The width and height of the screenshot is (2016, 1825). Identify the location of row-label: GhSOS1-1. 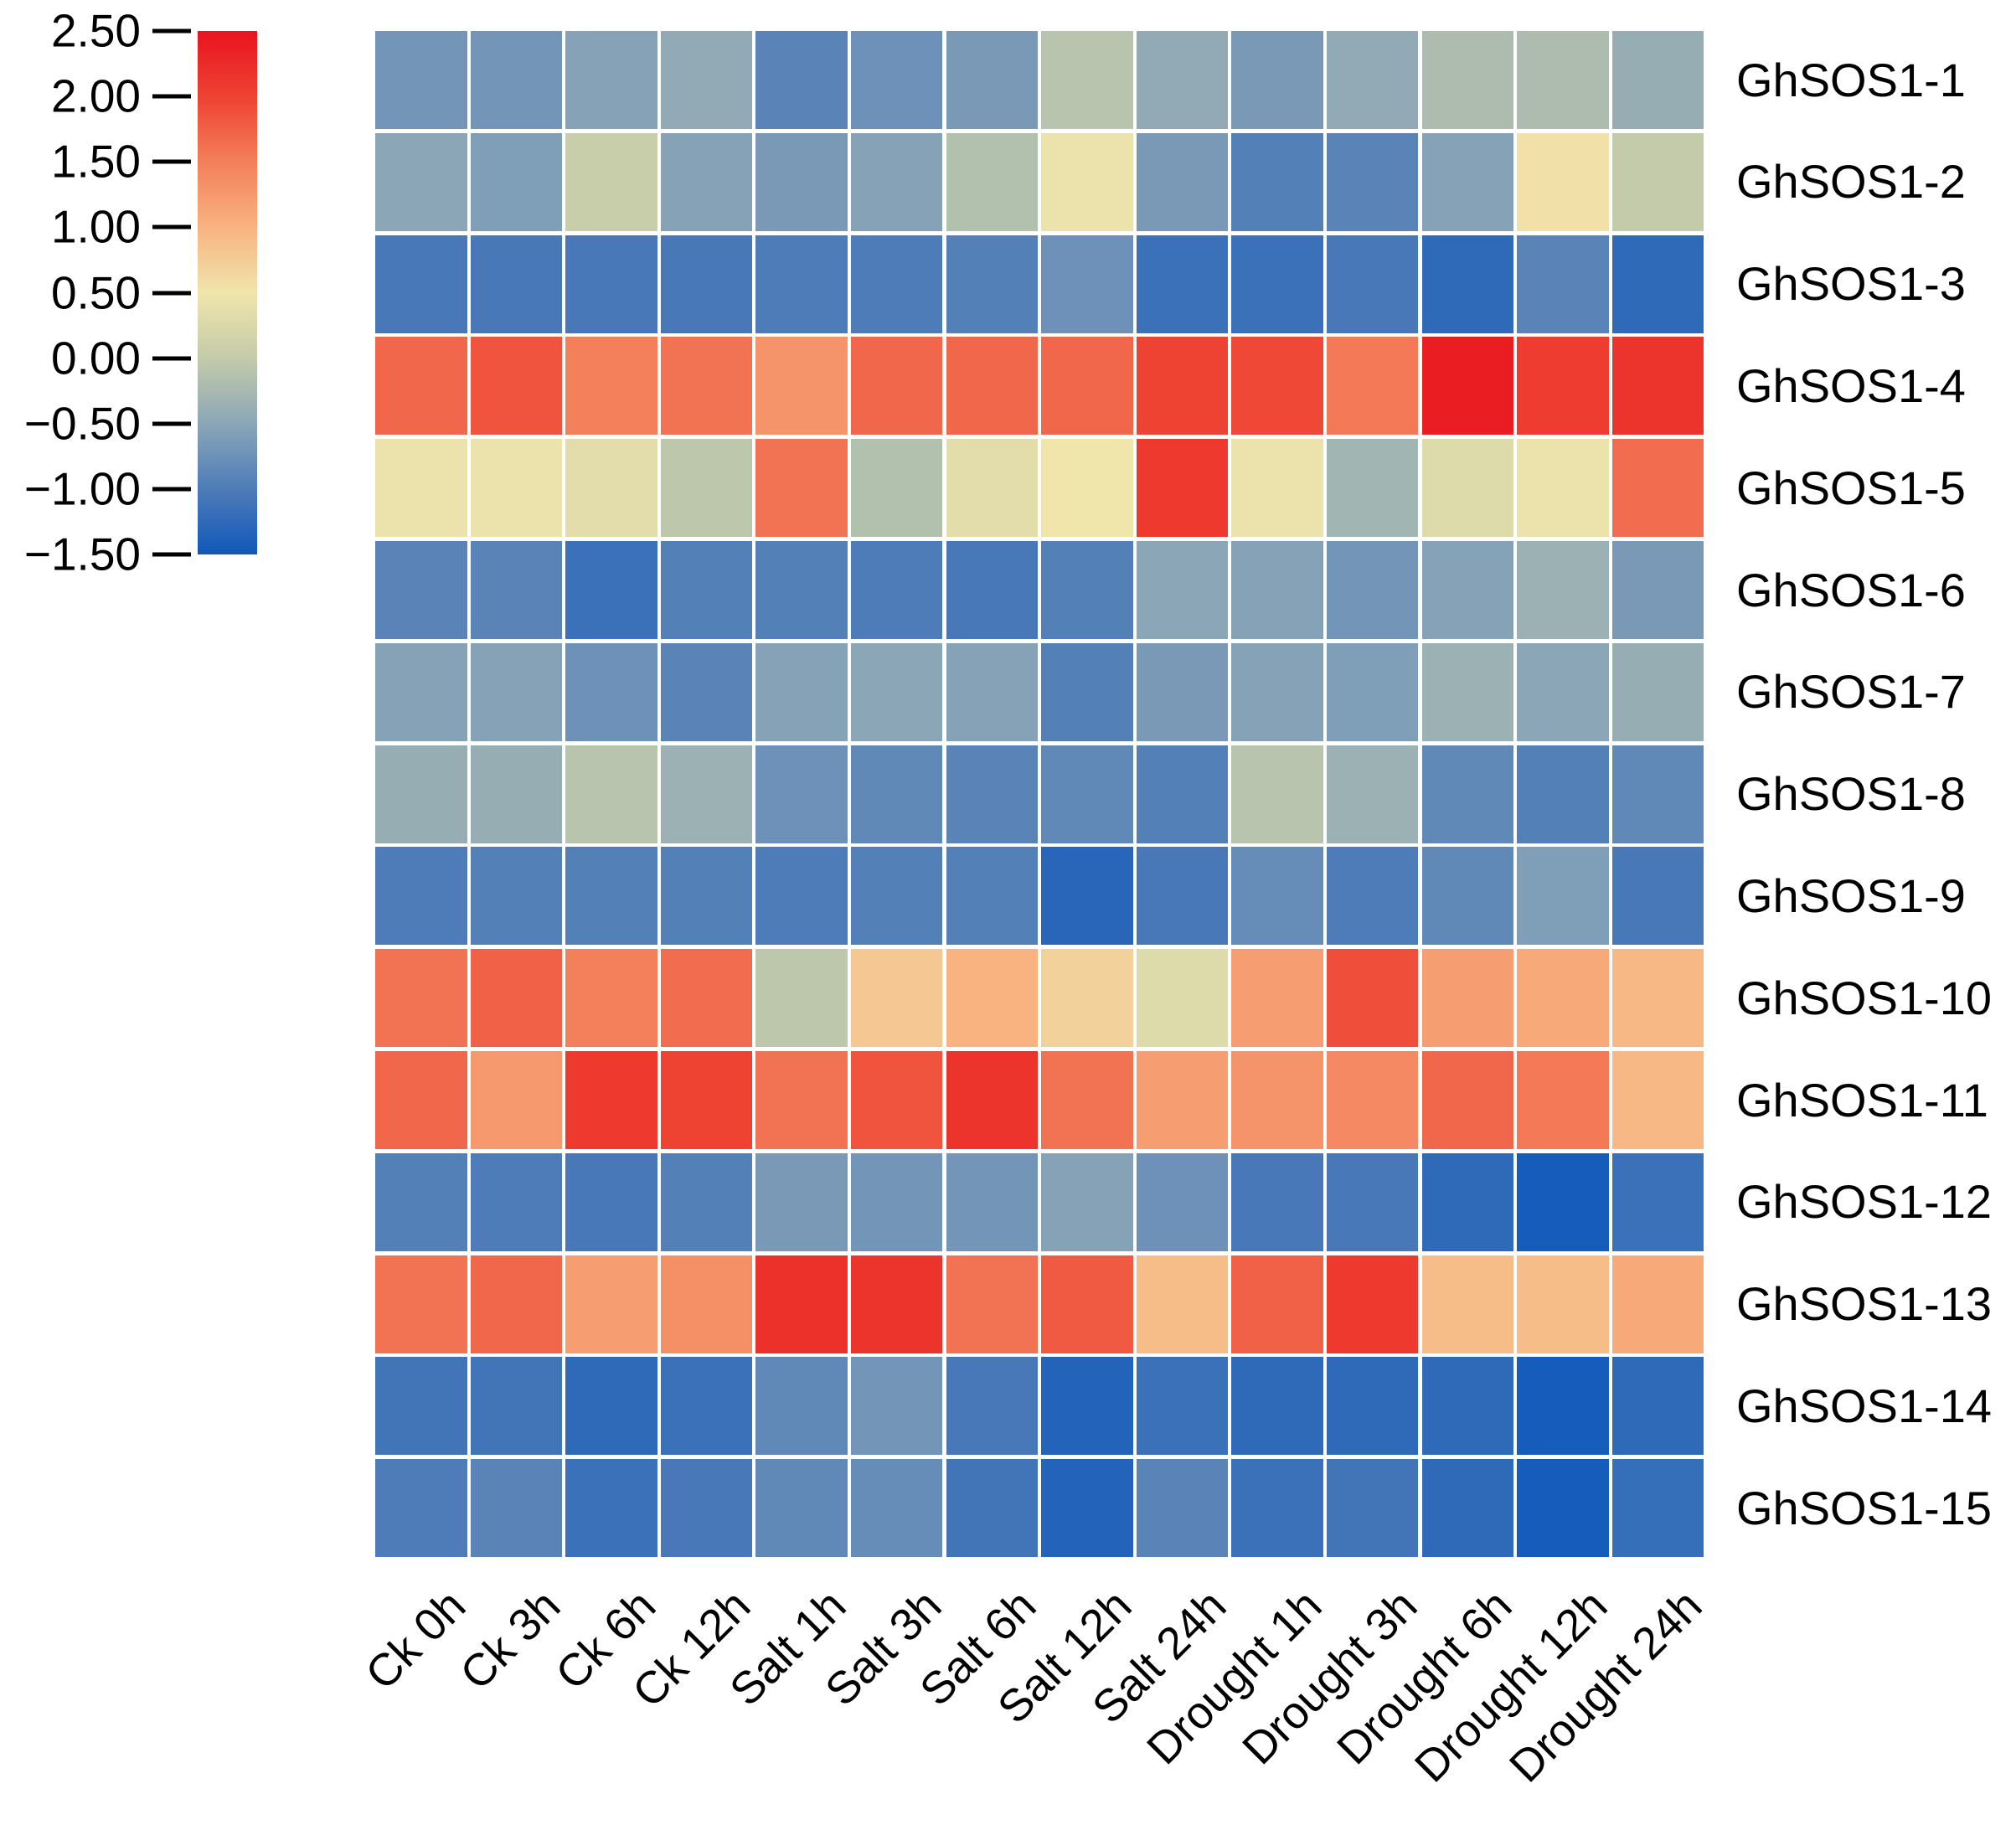
(1851, 79).